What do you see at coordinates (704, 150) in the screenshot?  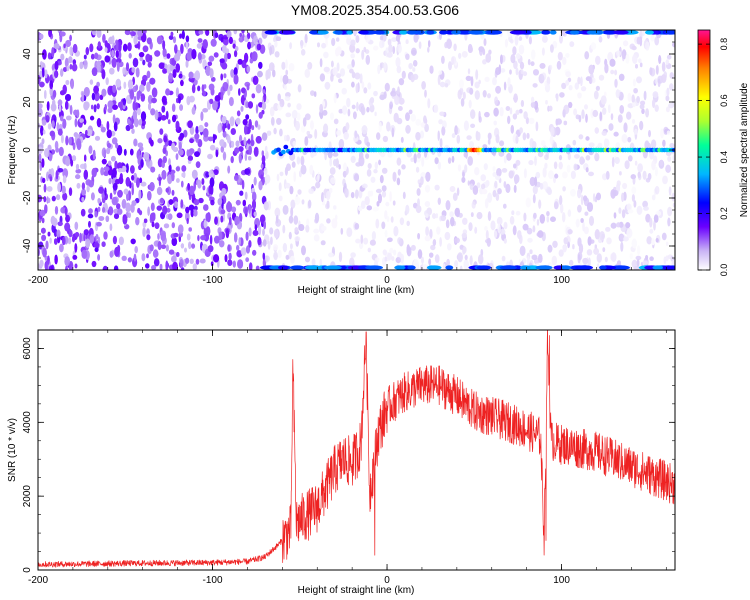 I see `colorbar-gradient` at bounding box center [704, 150].